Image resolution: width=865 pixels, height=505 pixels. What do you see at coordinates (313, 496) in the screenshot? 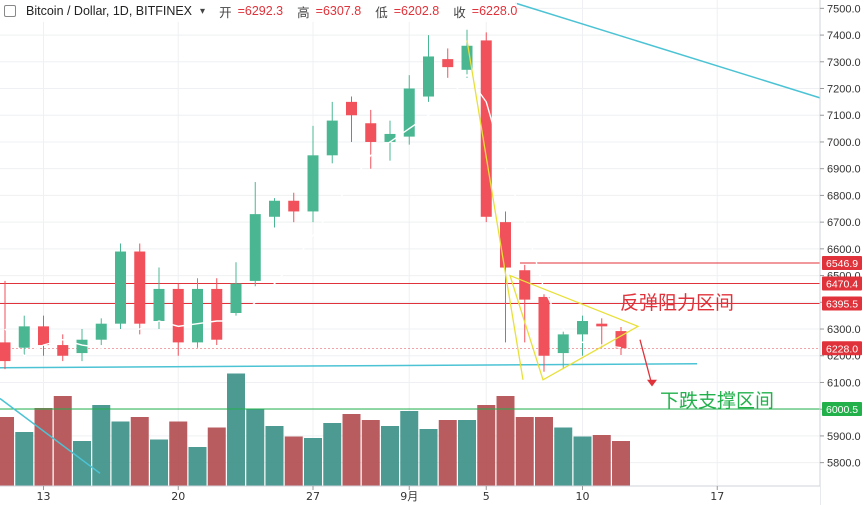
I see `x-tick-label: 27` at bounding box center [313, 496].